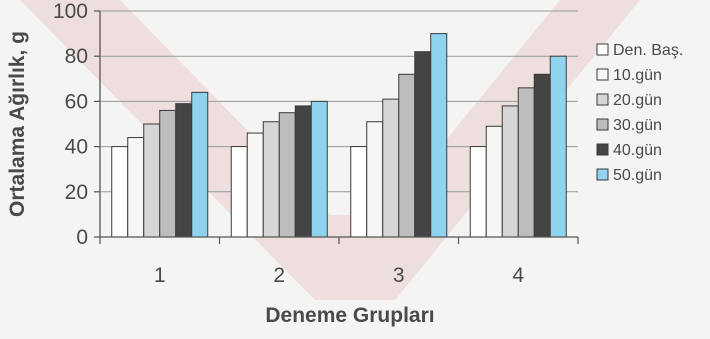  Describe the element at coordinates (648, 50) in the screenshot. I see `legend-label: Den. Baş.` at that location.